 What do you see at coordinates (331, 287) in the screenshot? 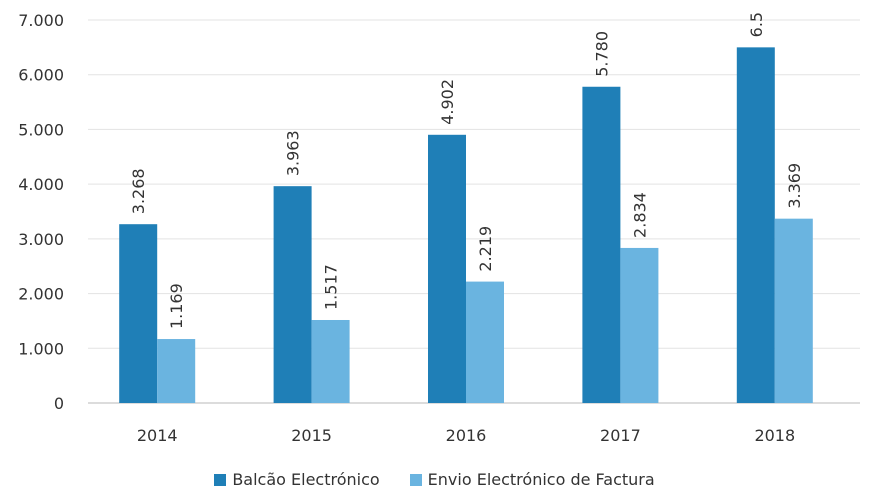
I see `data-label: 1.517` at bounding box center [331, 287].